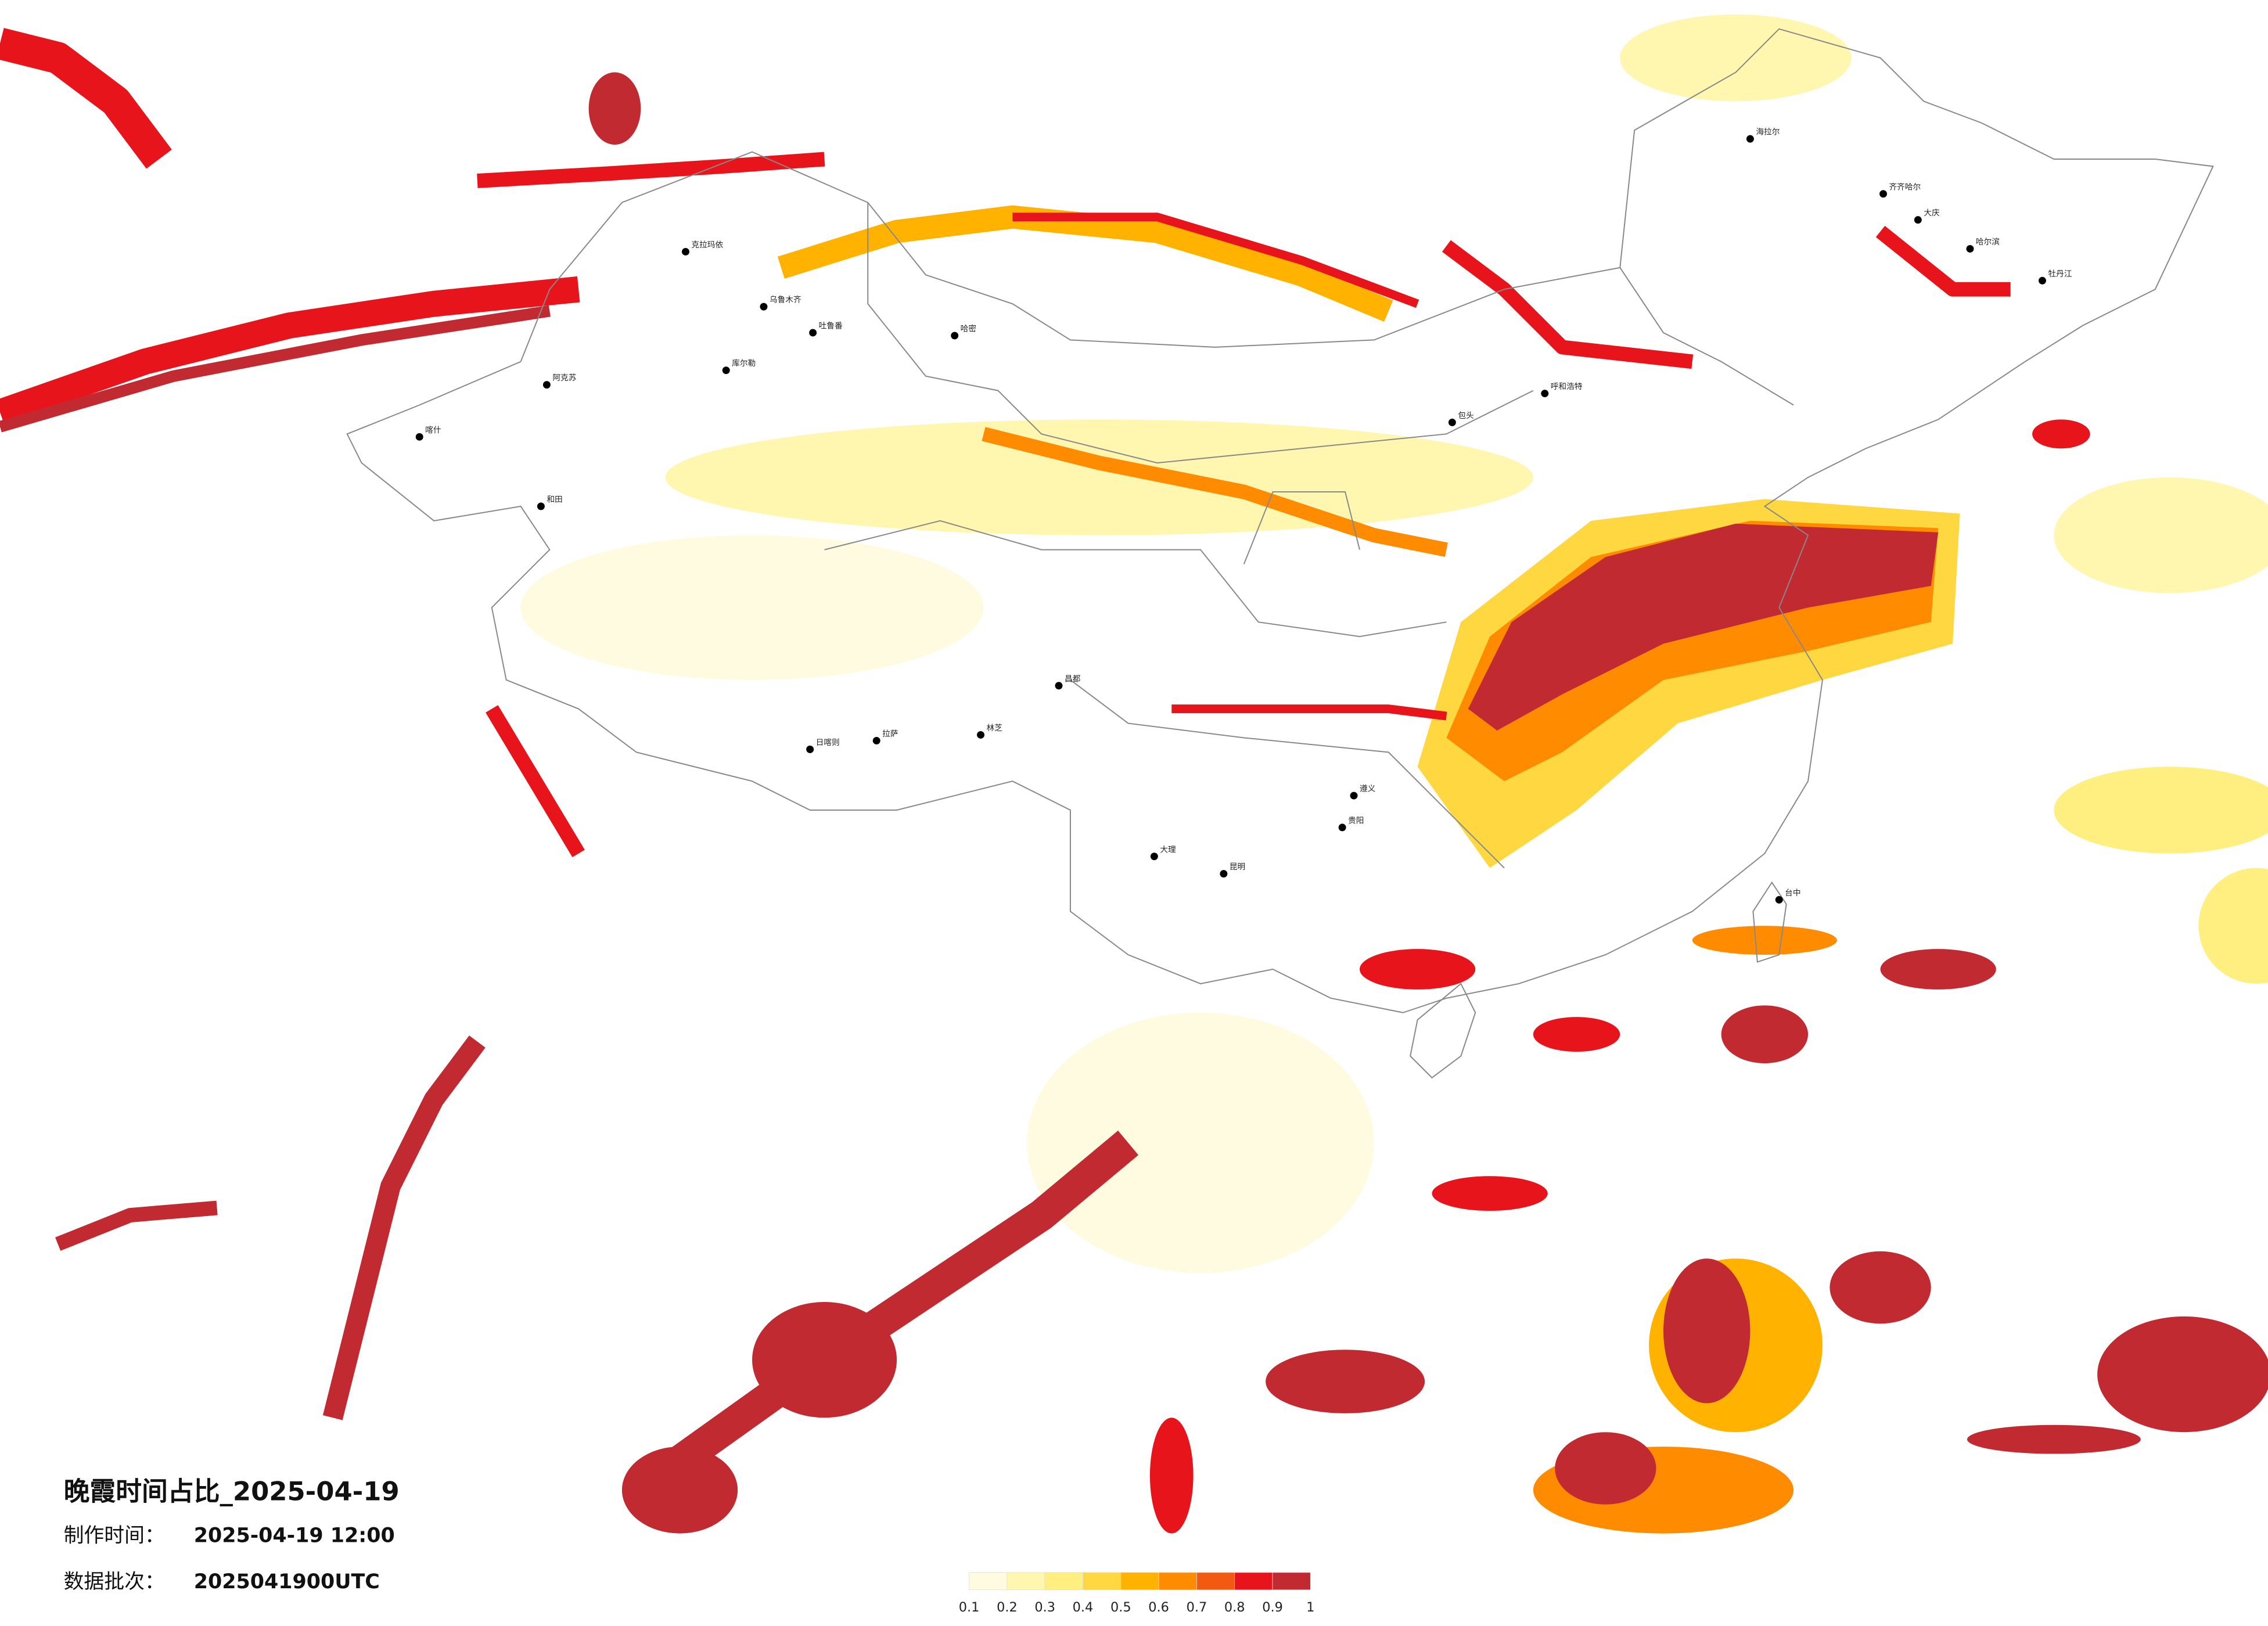 The height and width of the screenshot is (1626, 2268). Describe the element at coordinates (1007, 1607) in the screenshot. I see `legend-tick-label: 0.2` at that location.